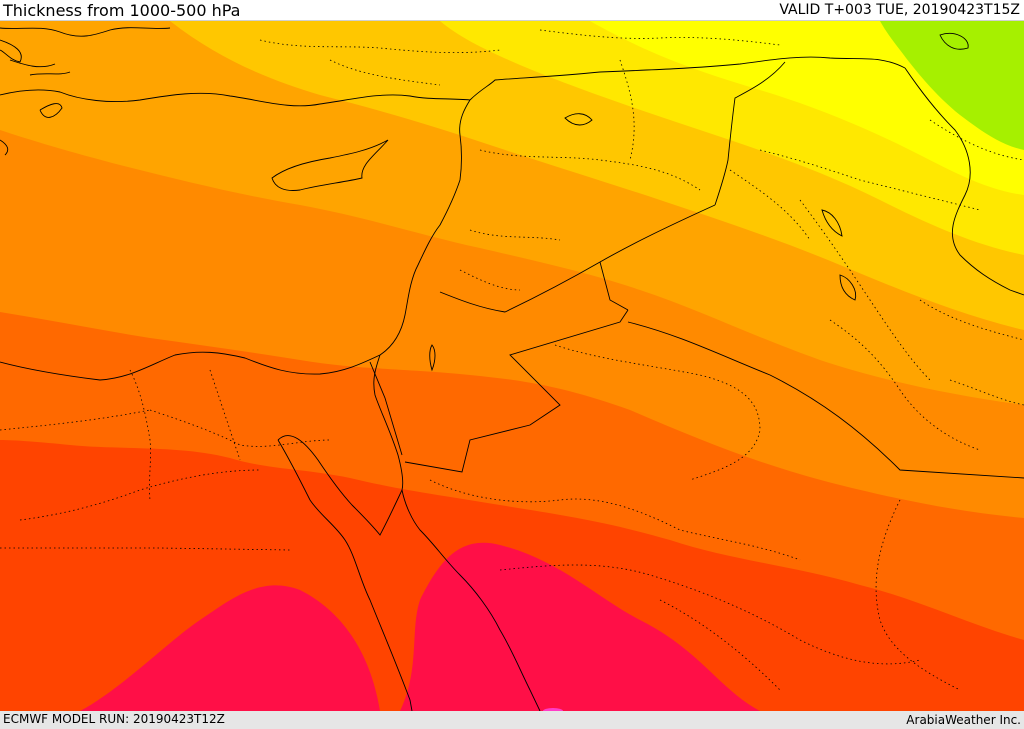 The image size is (1024, 729). Describe the element at coordinates (750, 133) in the screenshot. I see `border-syria-iraq` at that location.